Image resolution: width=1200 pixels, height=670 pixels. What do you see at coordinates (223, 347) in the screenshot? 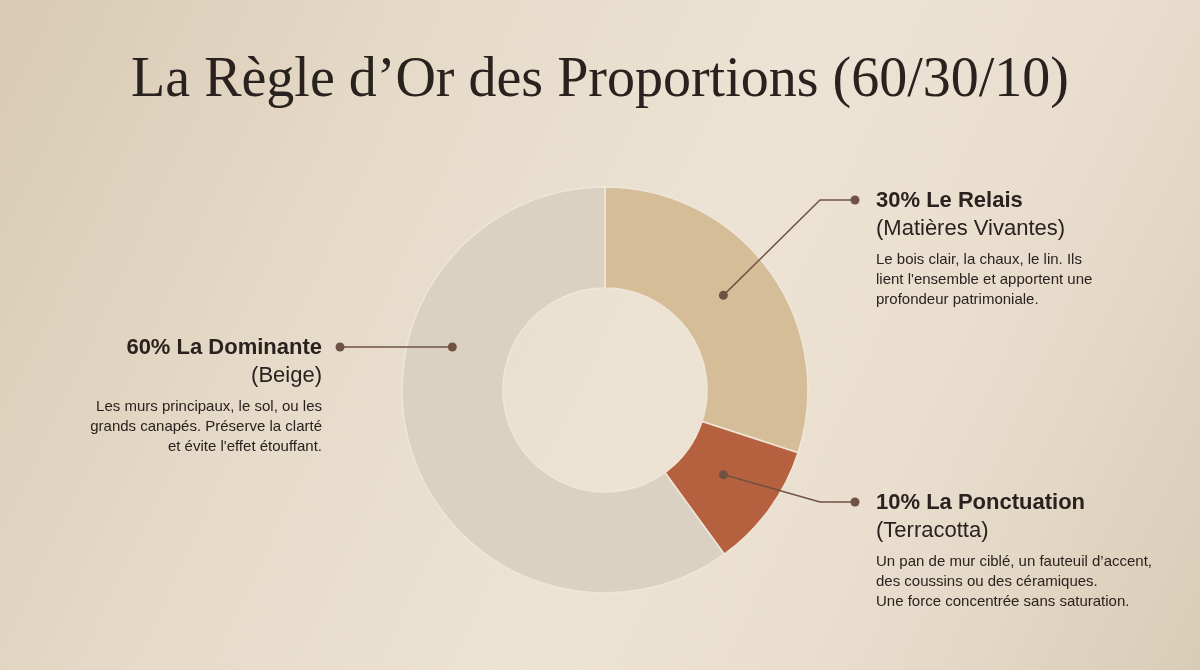
I see `slice-label: 60% La Dominante` at bounding box center [223, 347].